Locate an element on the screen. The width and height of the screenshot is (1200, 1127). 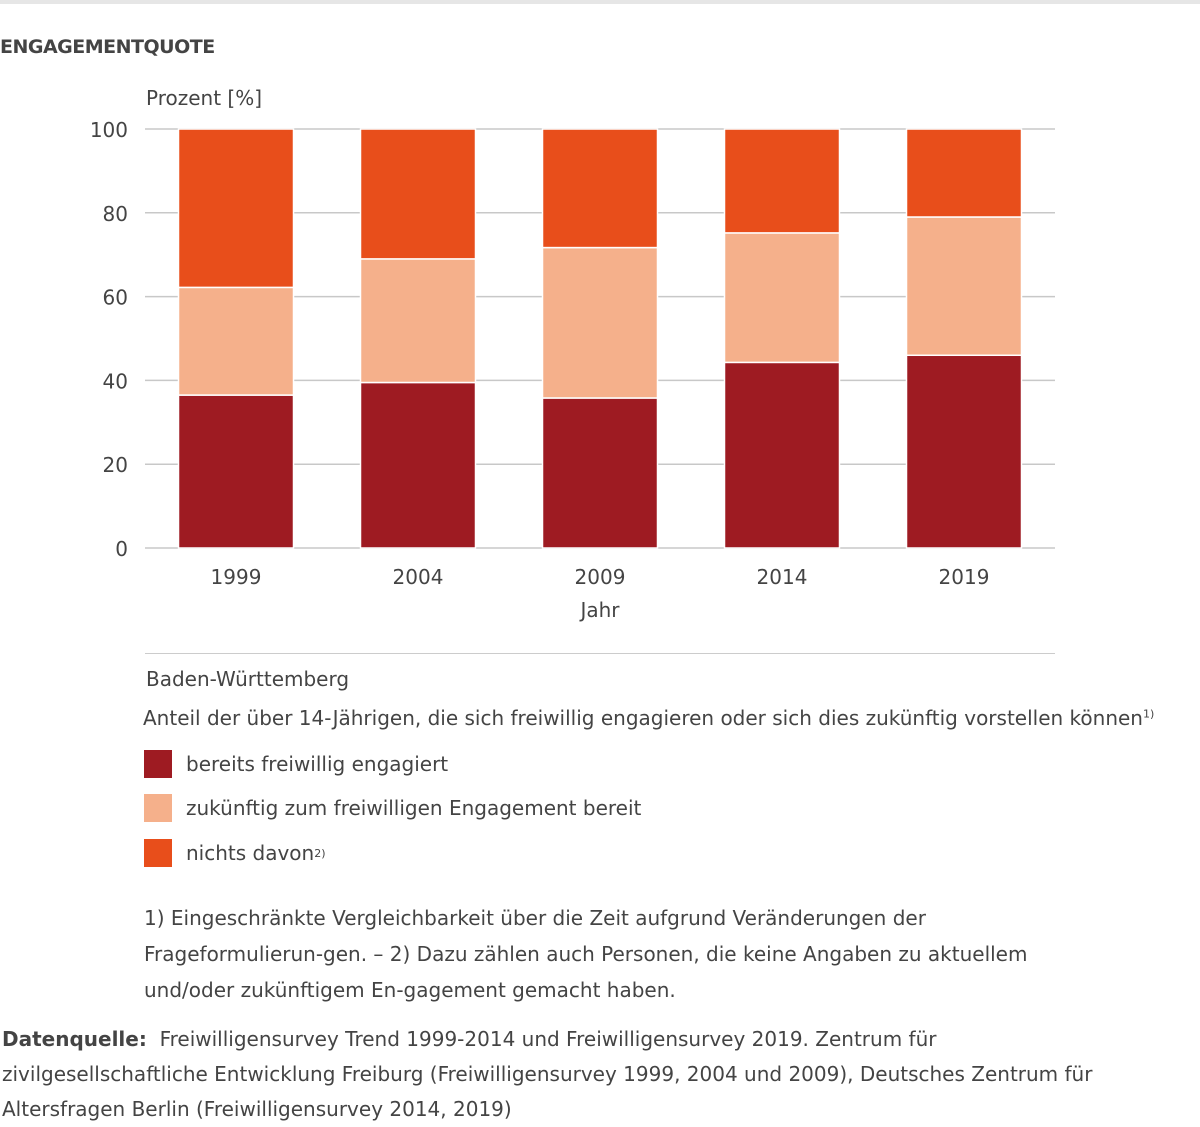
x-axis-label: Jahr is located at coordinates (599, 610).